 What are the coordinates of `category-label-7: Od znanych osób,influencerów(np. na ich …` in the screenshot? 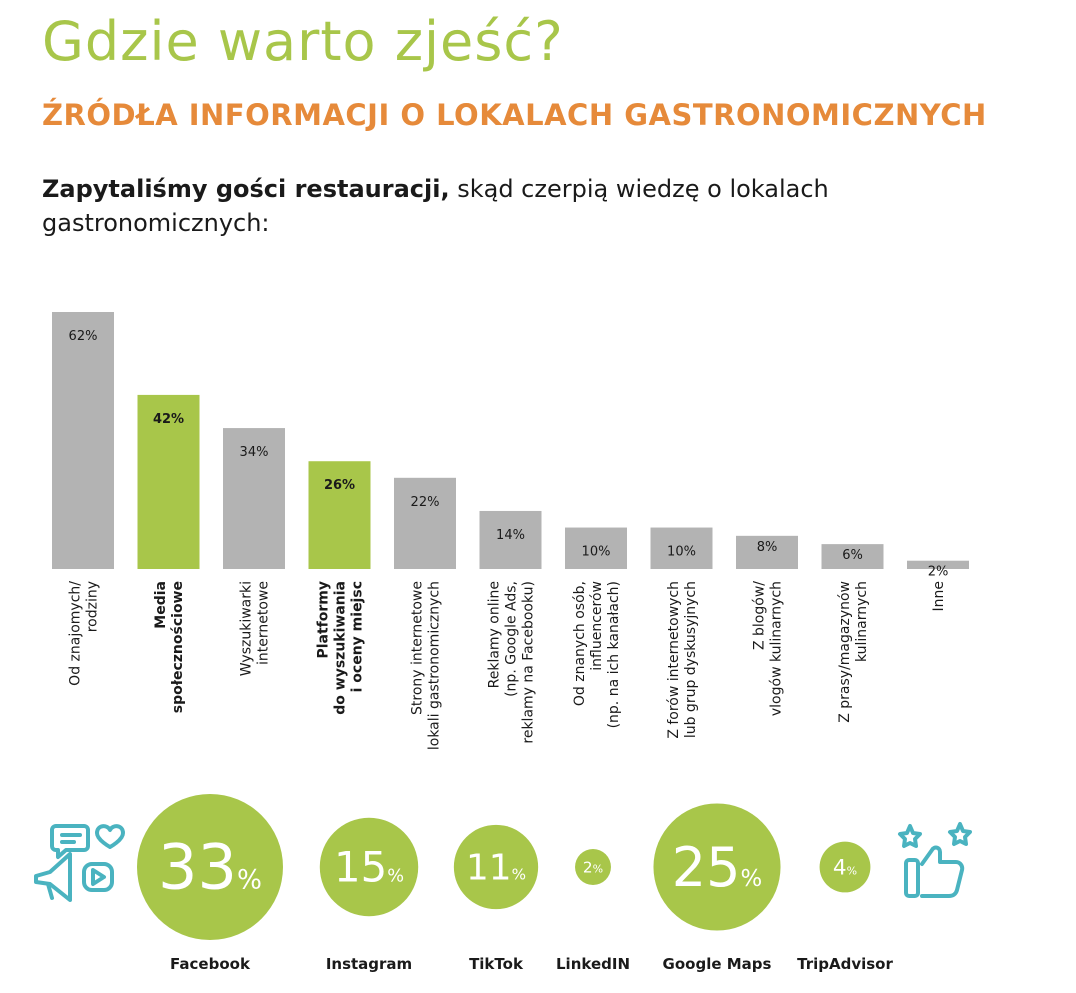 It's located at (597, 654).